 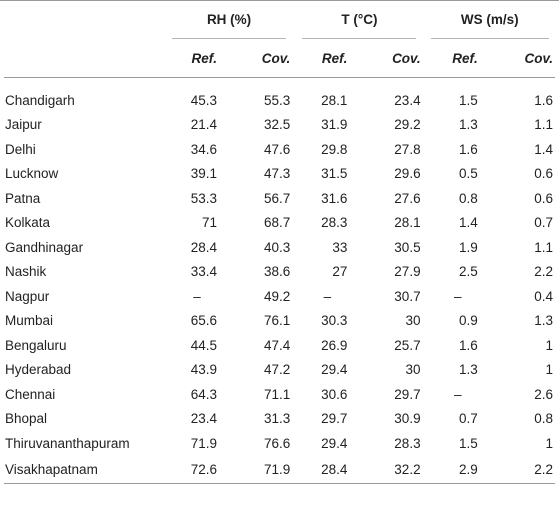 What do you see at coordinates (549, 345) in the screenshot?
I see `value-text: 1` at bounding box center [549, 345].